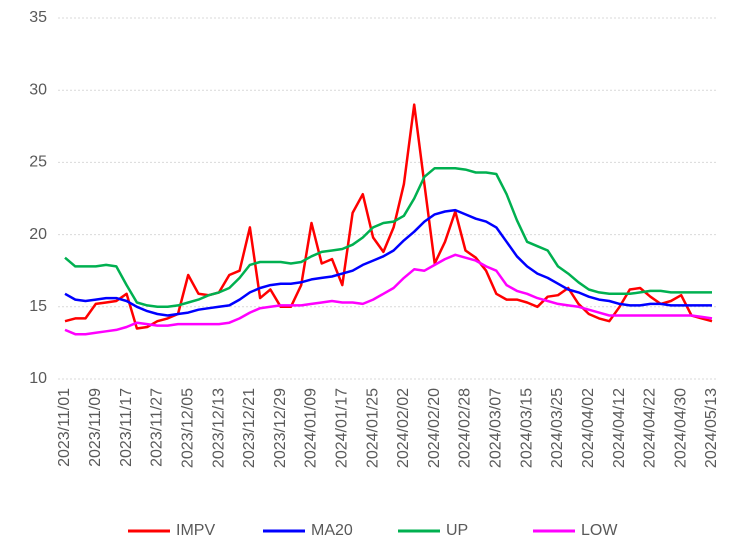 Image resolution: width=729 pixels, height=549 pixels. Describe the element at coordinates (38, 378) in the screenshot. I see `y-tick-label: 10` at that location.